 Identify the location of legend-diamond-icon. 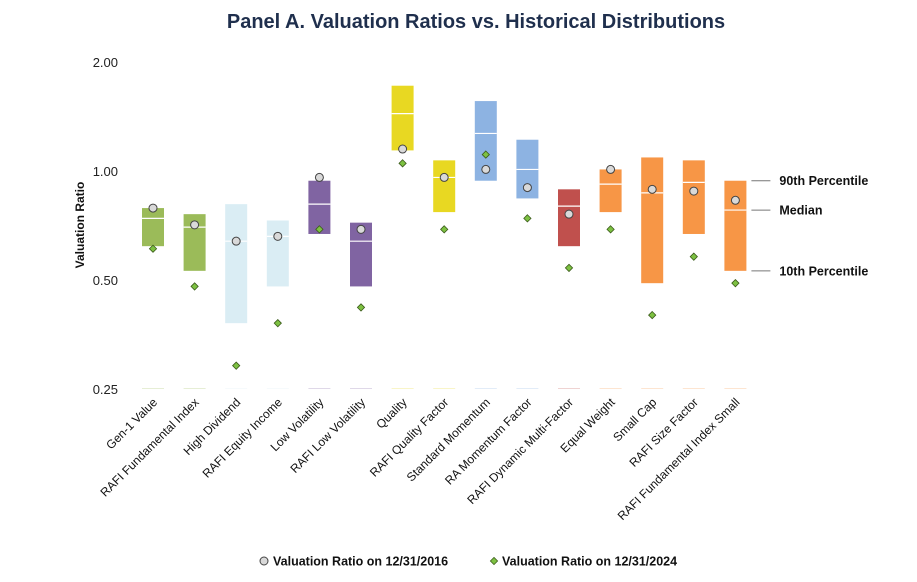
(494, 561).